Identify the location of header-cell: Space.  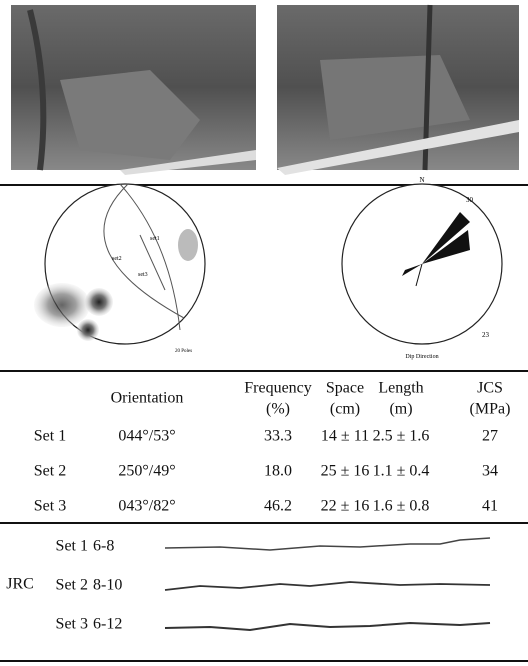
(345, 388).